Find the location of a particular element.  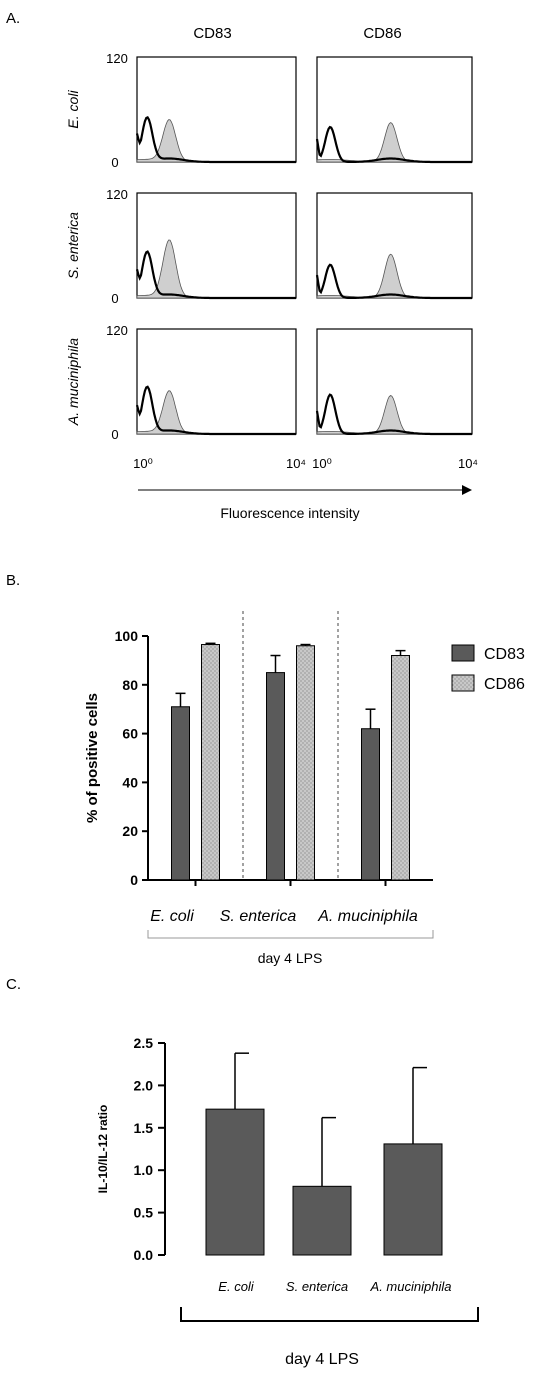

legend-label-cd86: CD86 is located at coordinates (504, 684).